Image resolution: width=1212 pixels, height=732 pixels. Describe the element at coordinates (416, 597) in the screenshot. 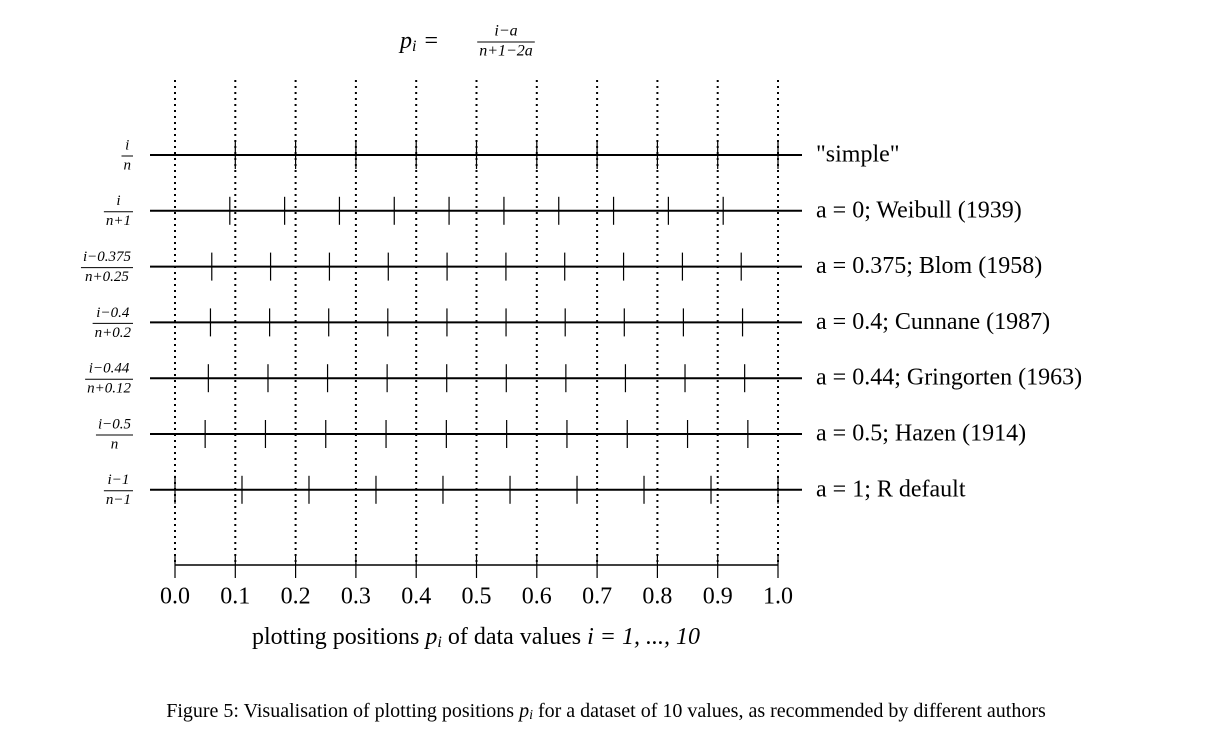

I see `x-tick-label: 0.4` at that location.